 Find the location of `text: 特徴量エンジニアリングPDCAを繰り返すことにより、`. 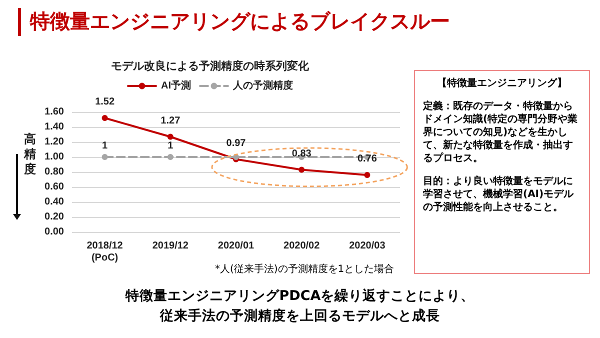

text: 特徴量エンジニアリングPDCAを繰り返すことにより、 is located at coordinates (300, 296).